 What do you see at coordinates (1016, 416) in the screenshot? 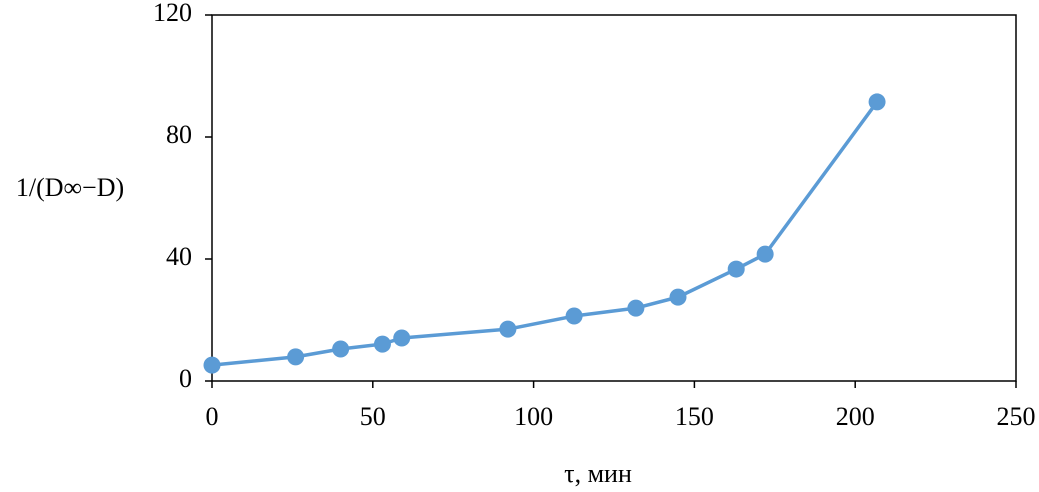
I see `x-tick-label: 250` at bounding box center [1016, 416].